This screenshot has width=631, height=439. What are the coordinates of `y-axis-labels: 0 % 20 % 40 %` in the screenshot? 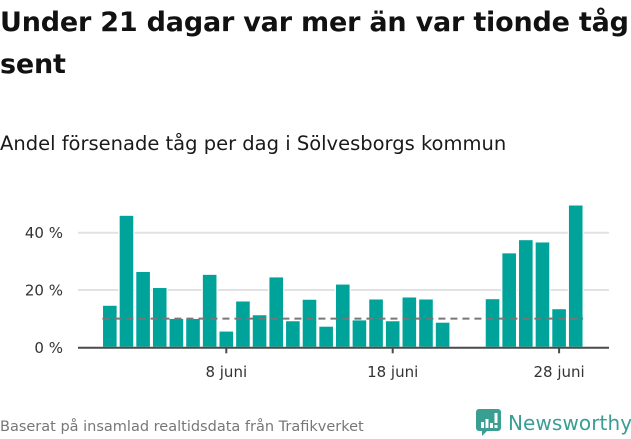 It's located at (44, 290).